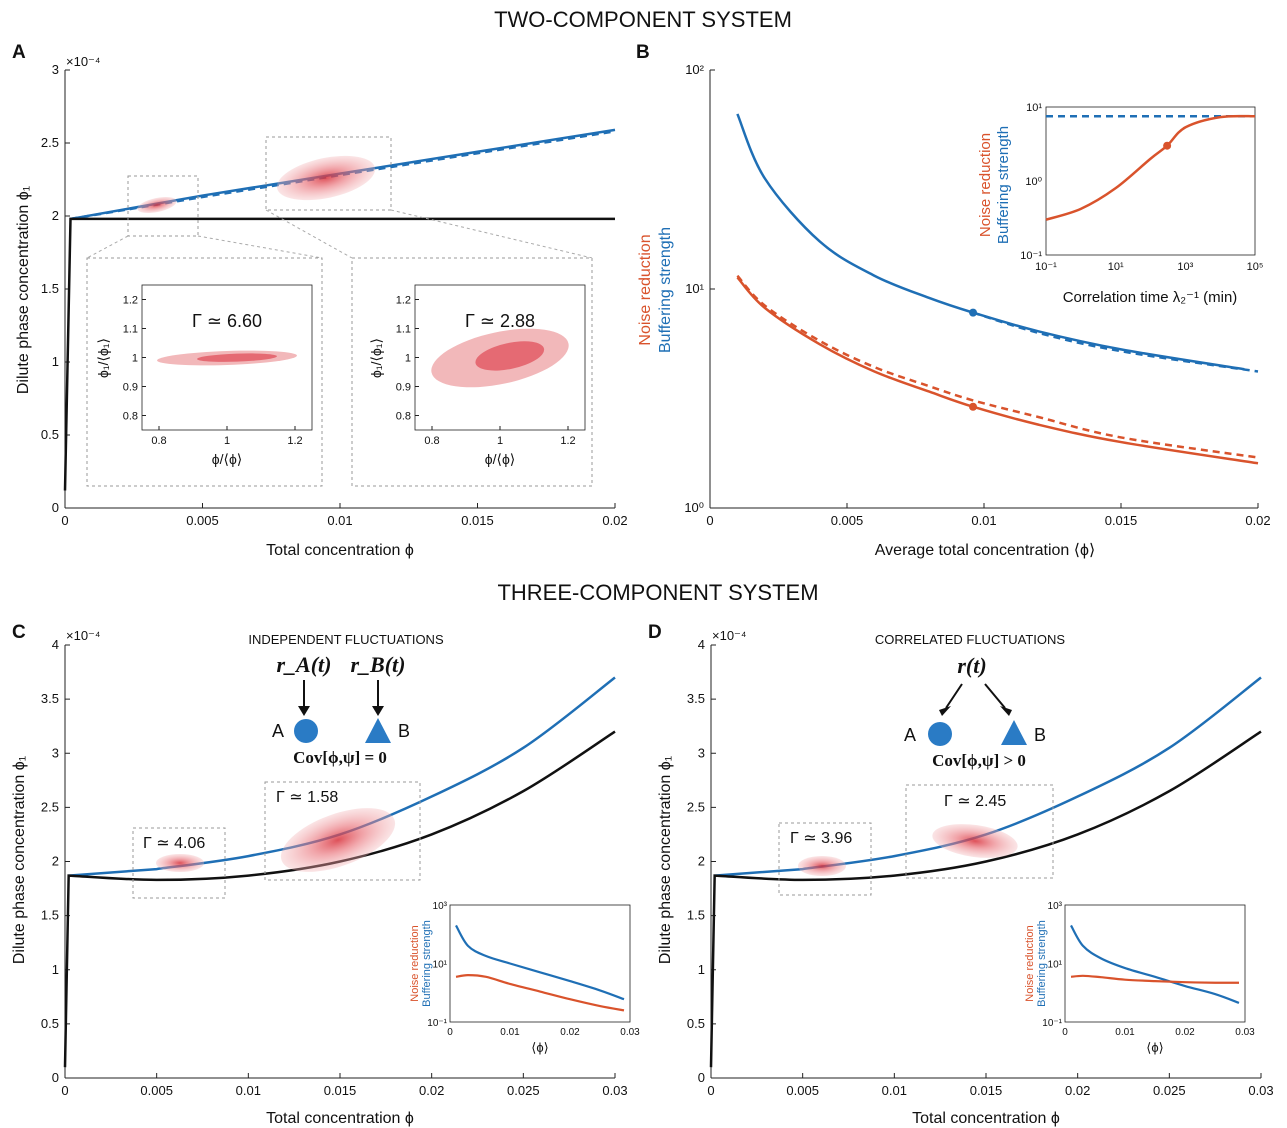 This screenshot has width=1287, height=1128. Describe the element at coordinates (1031, 256) in the screenshot. I see `inset-ytick-label-b: 10⁻¹` at that location.